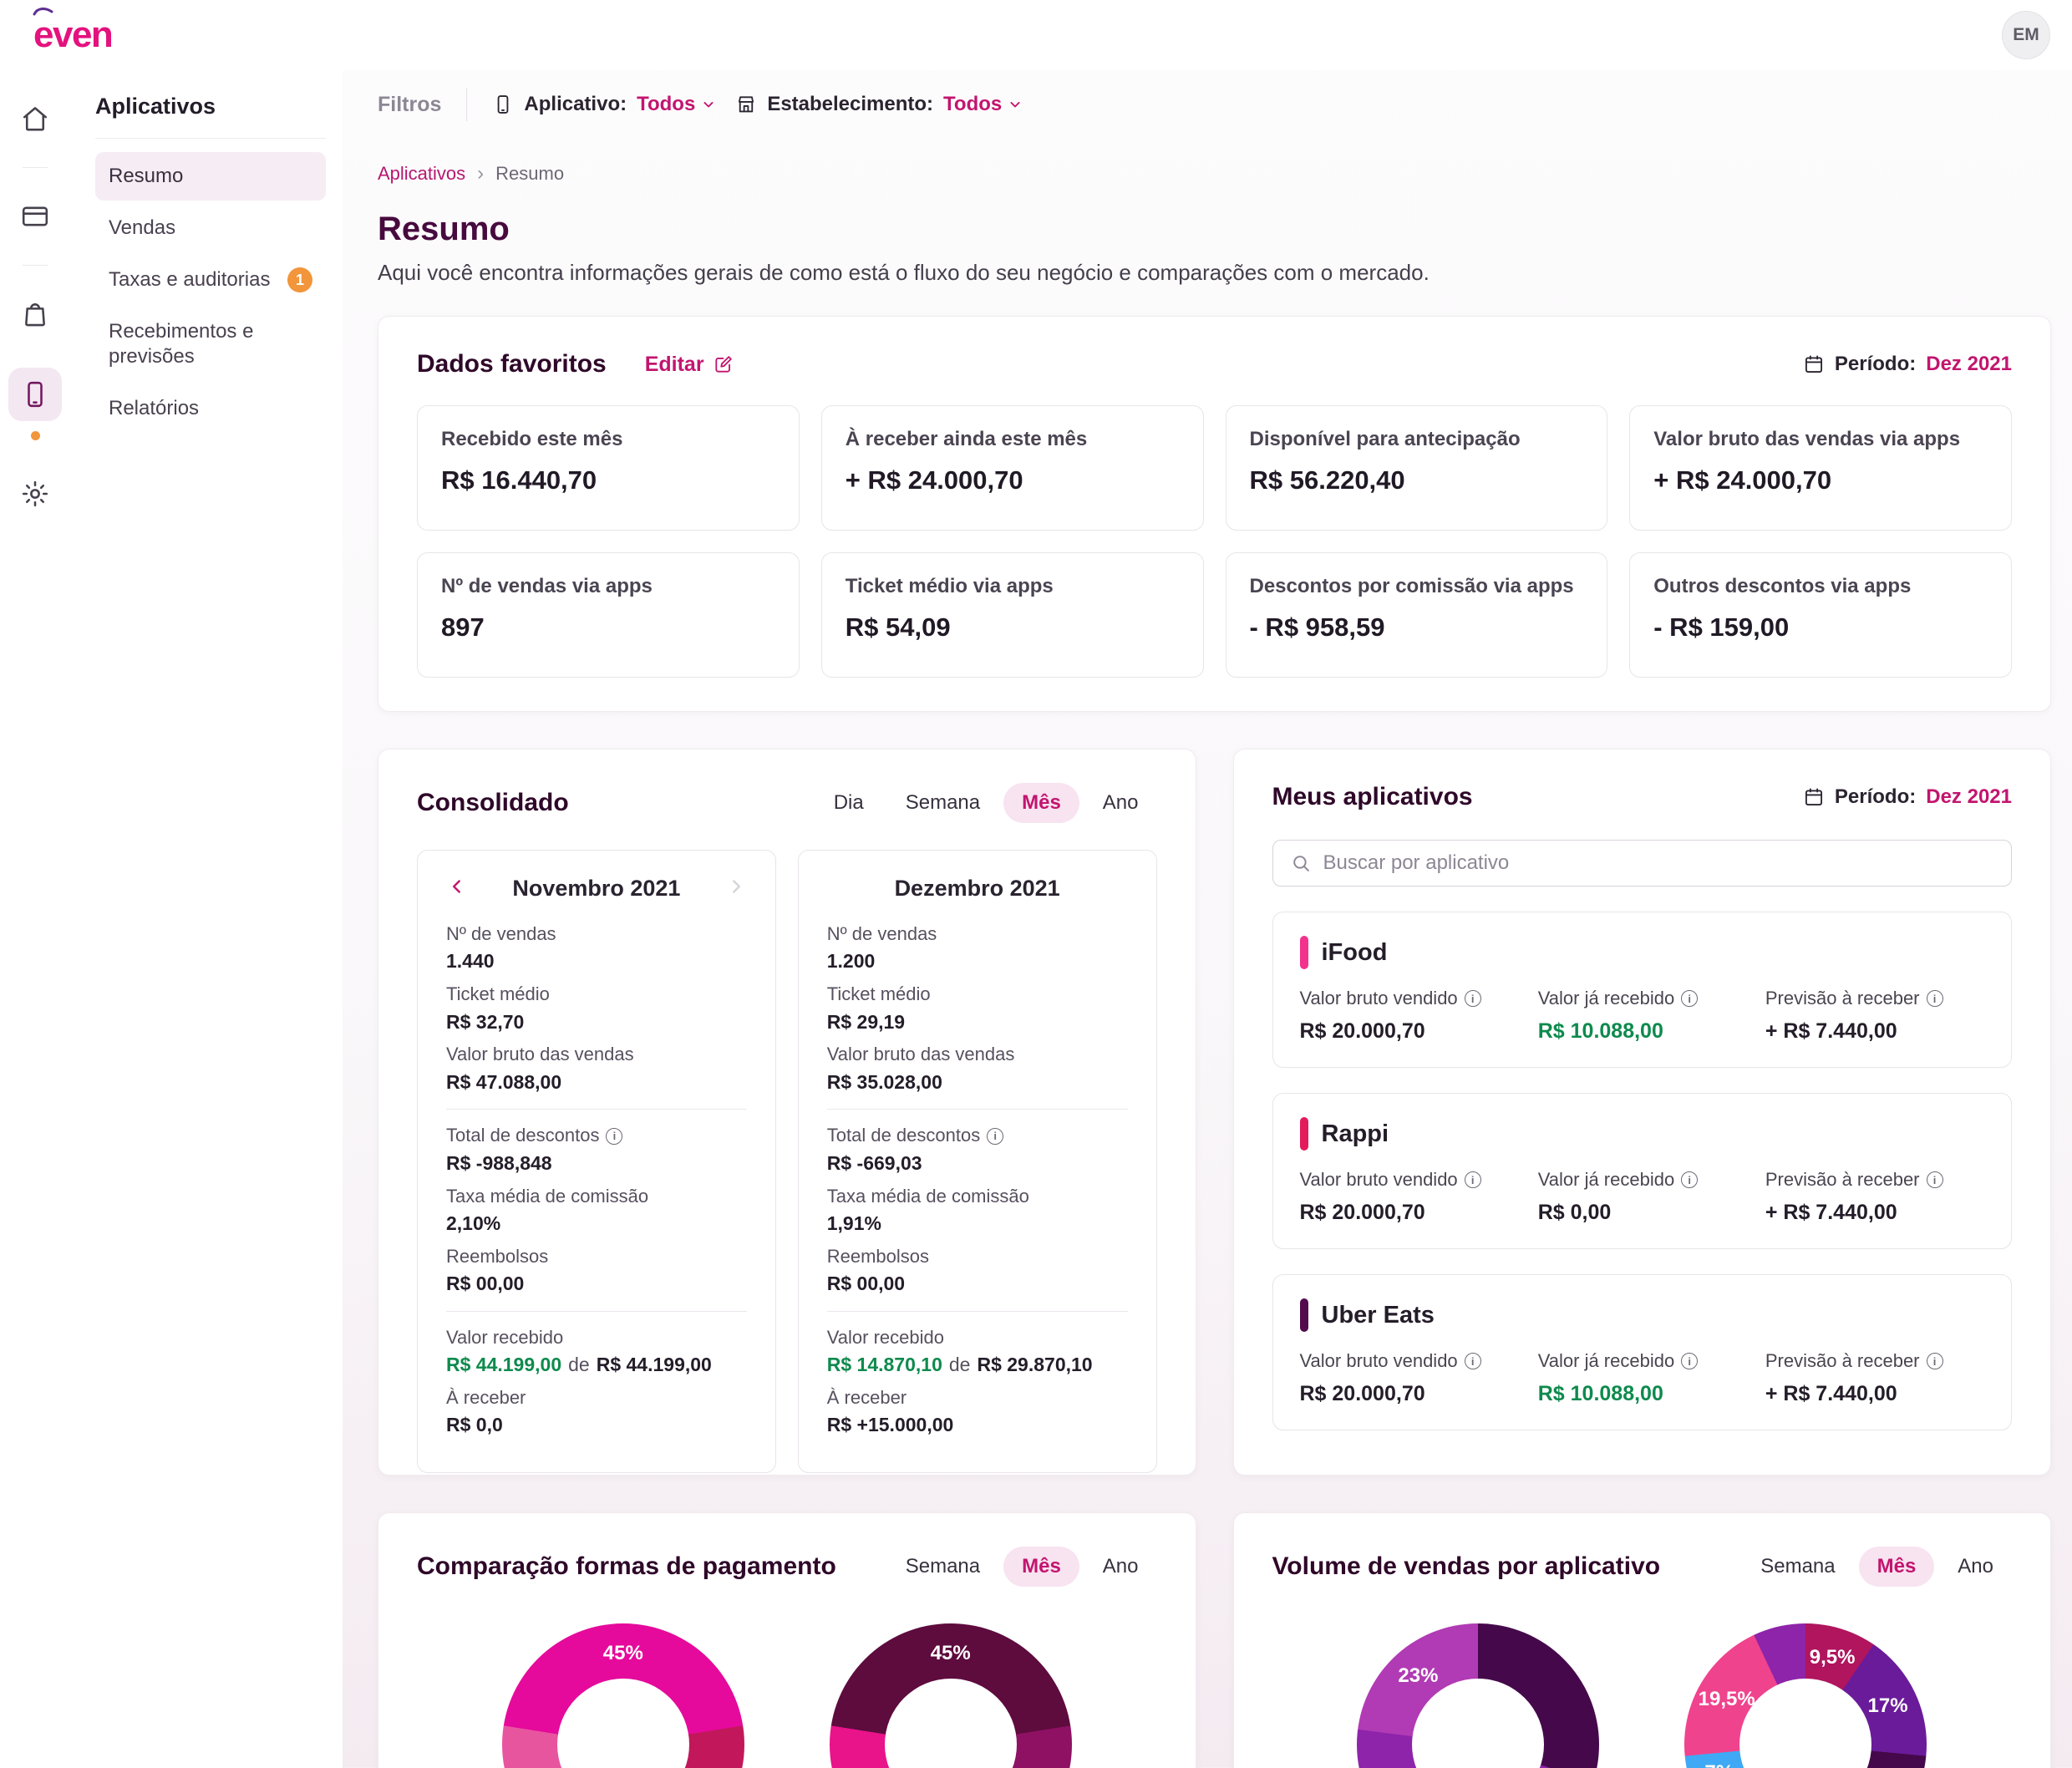 The image size is (2072, 1768). I want to click on donut-segment-label: 23%, so click(1418, 1676).